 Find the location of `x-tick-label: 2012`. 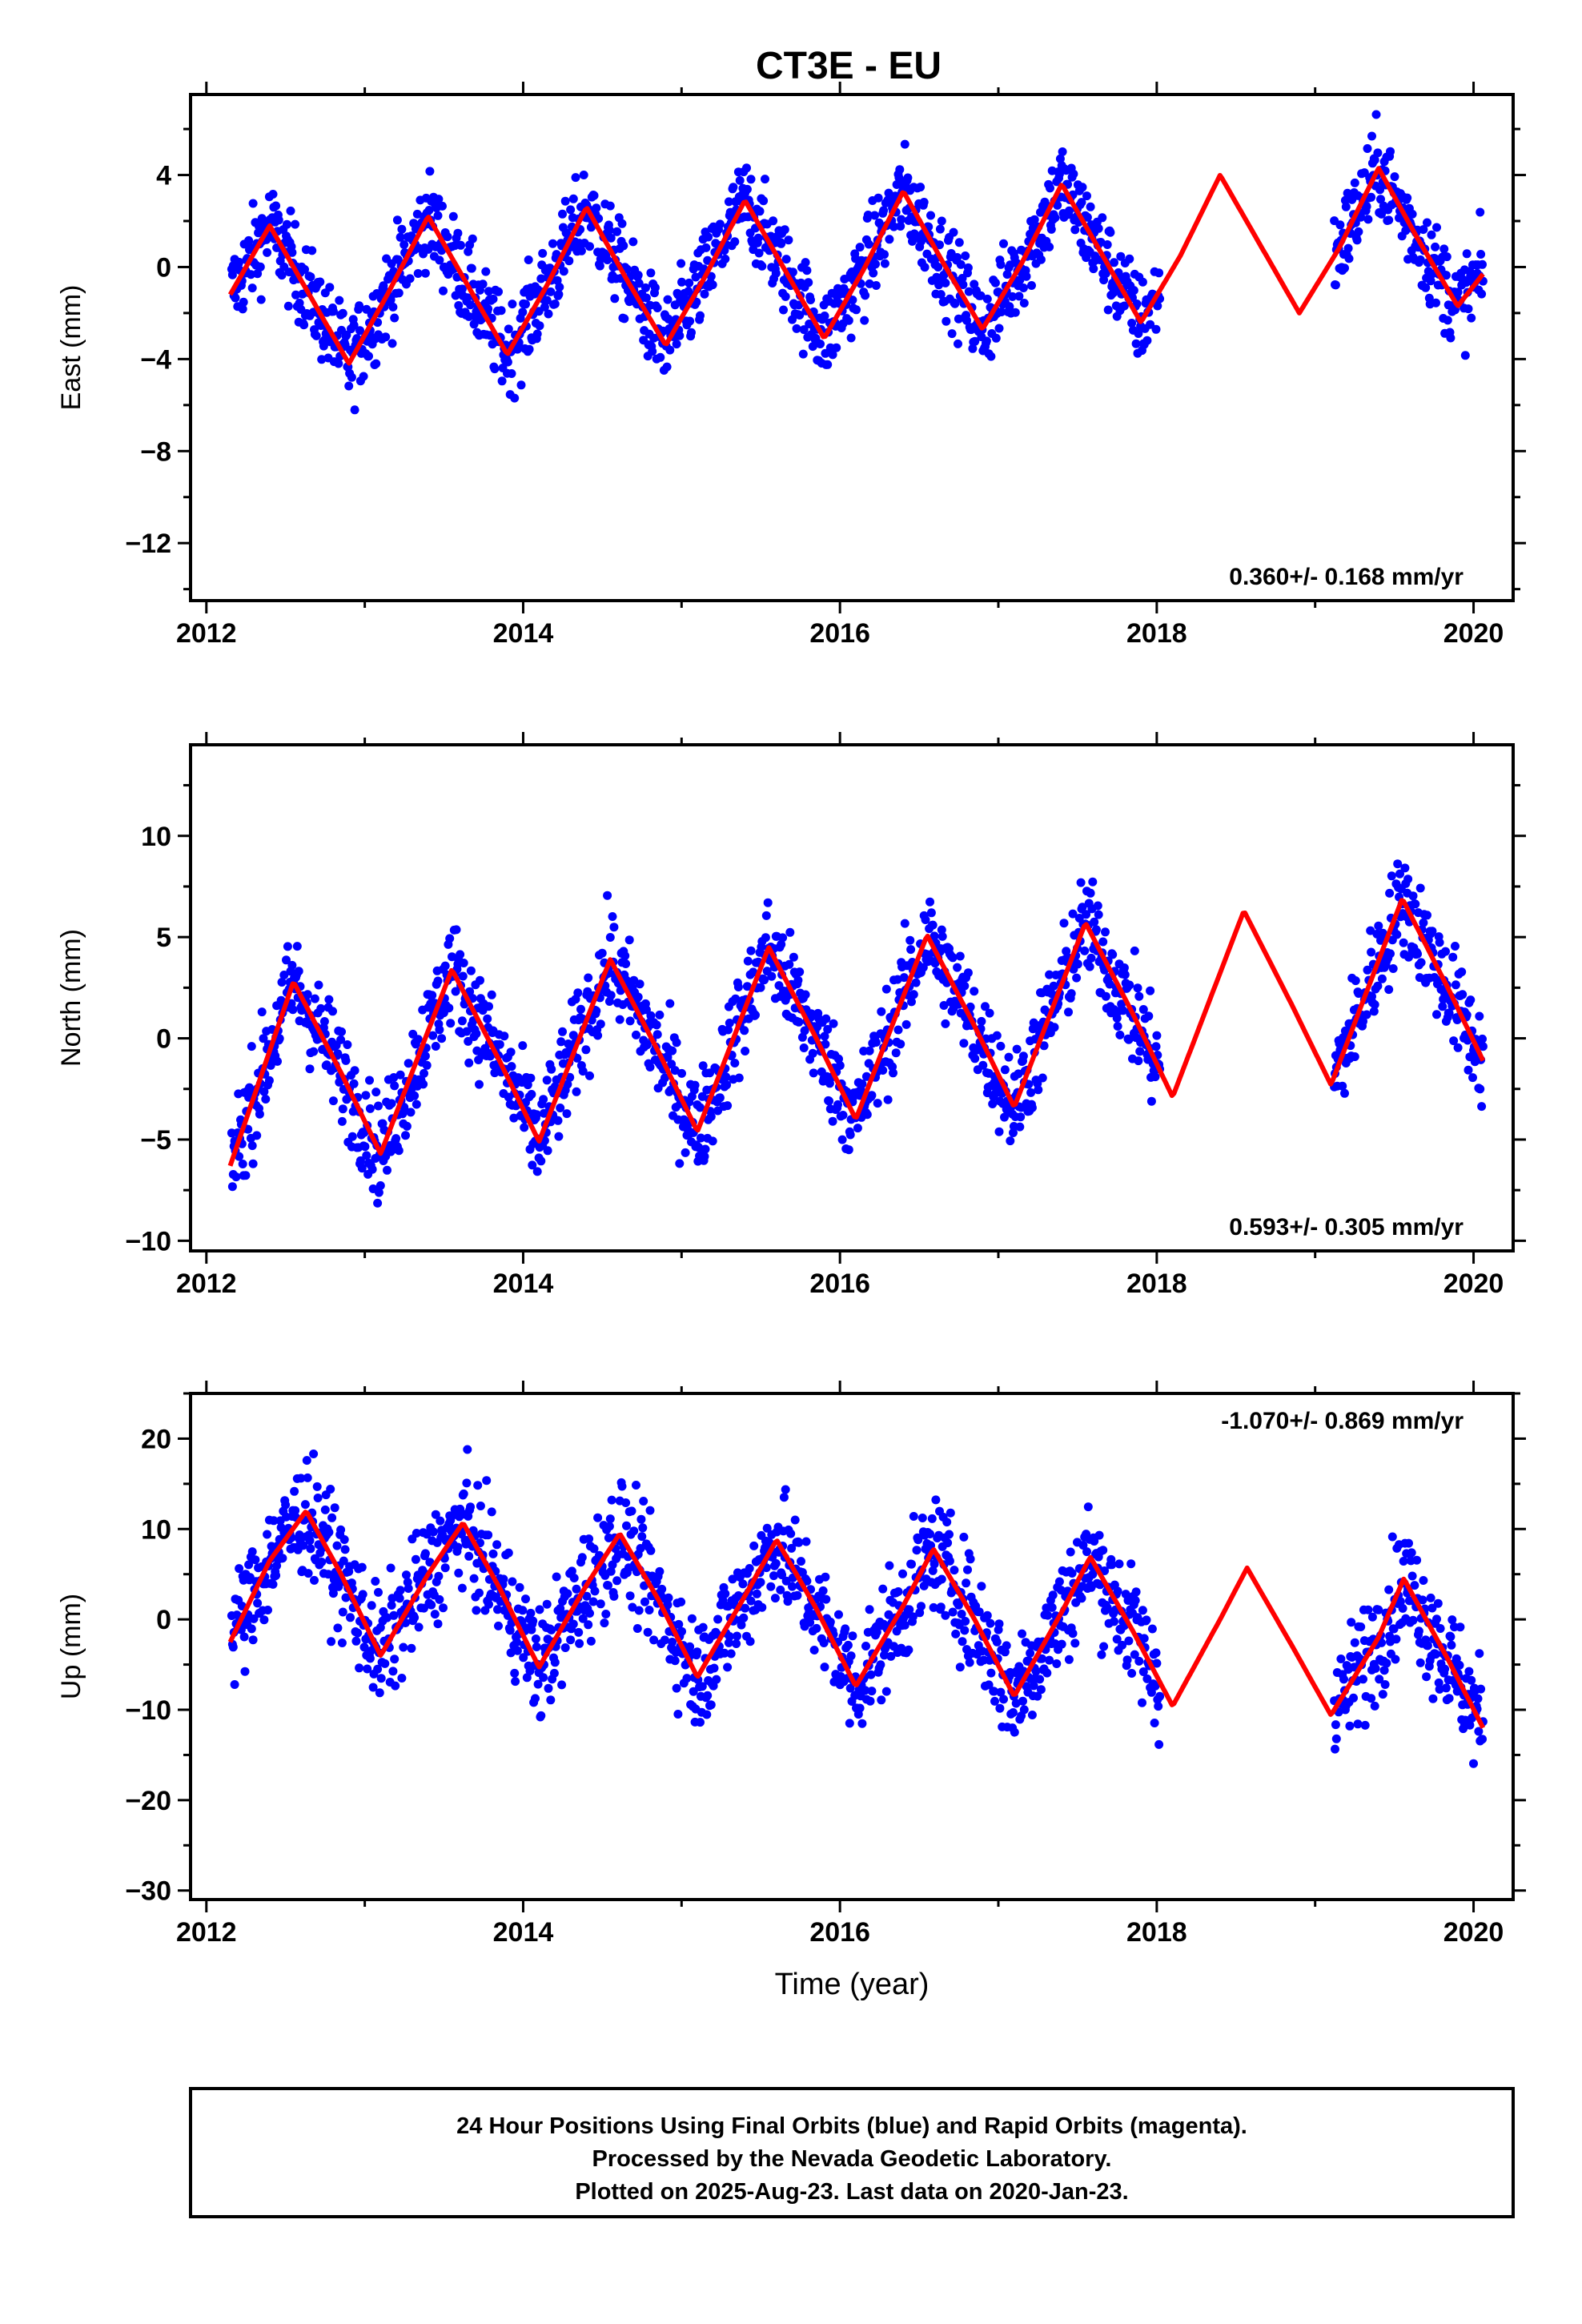

x-tick-label: 2012 is located at coordinates (207, 633).